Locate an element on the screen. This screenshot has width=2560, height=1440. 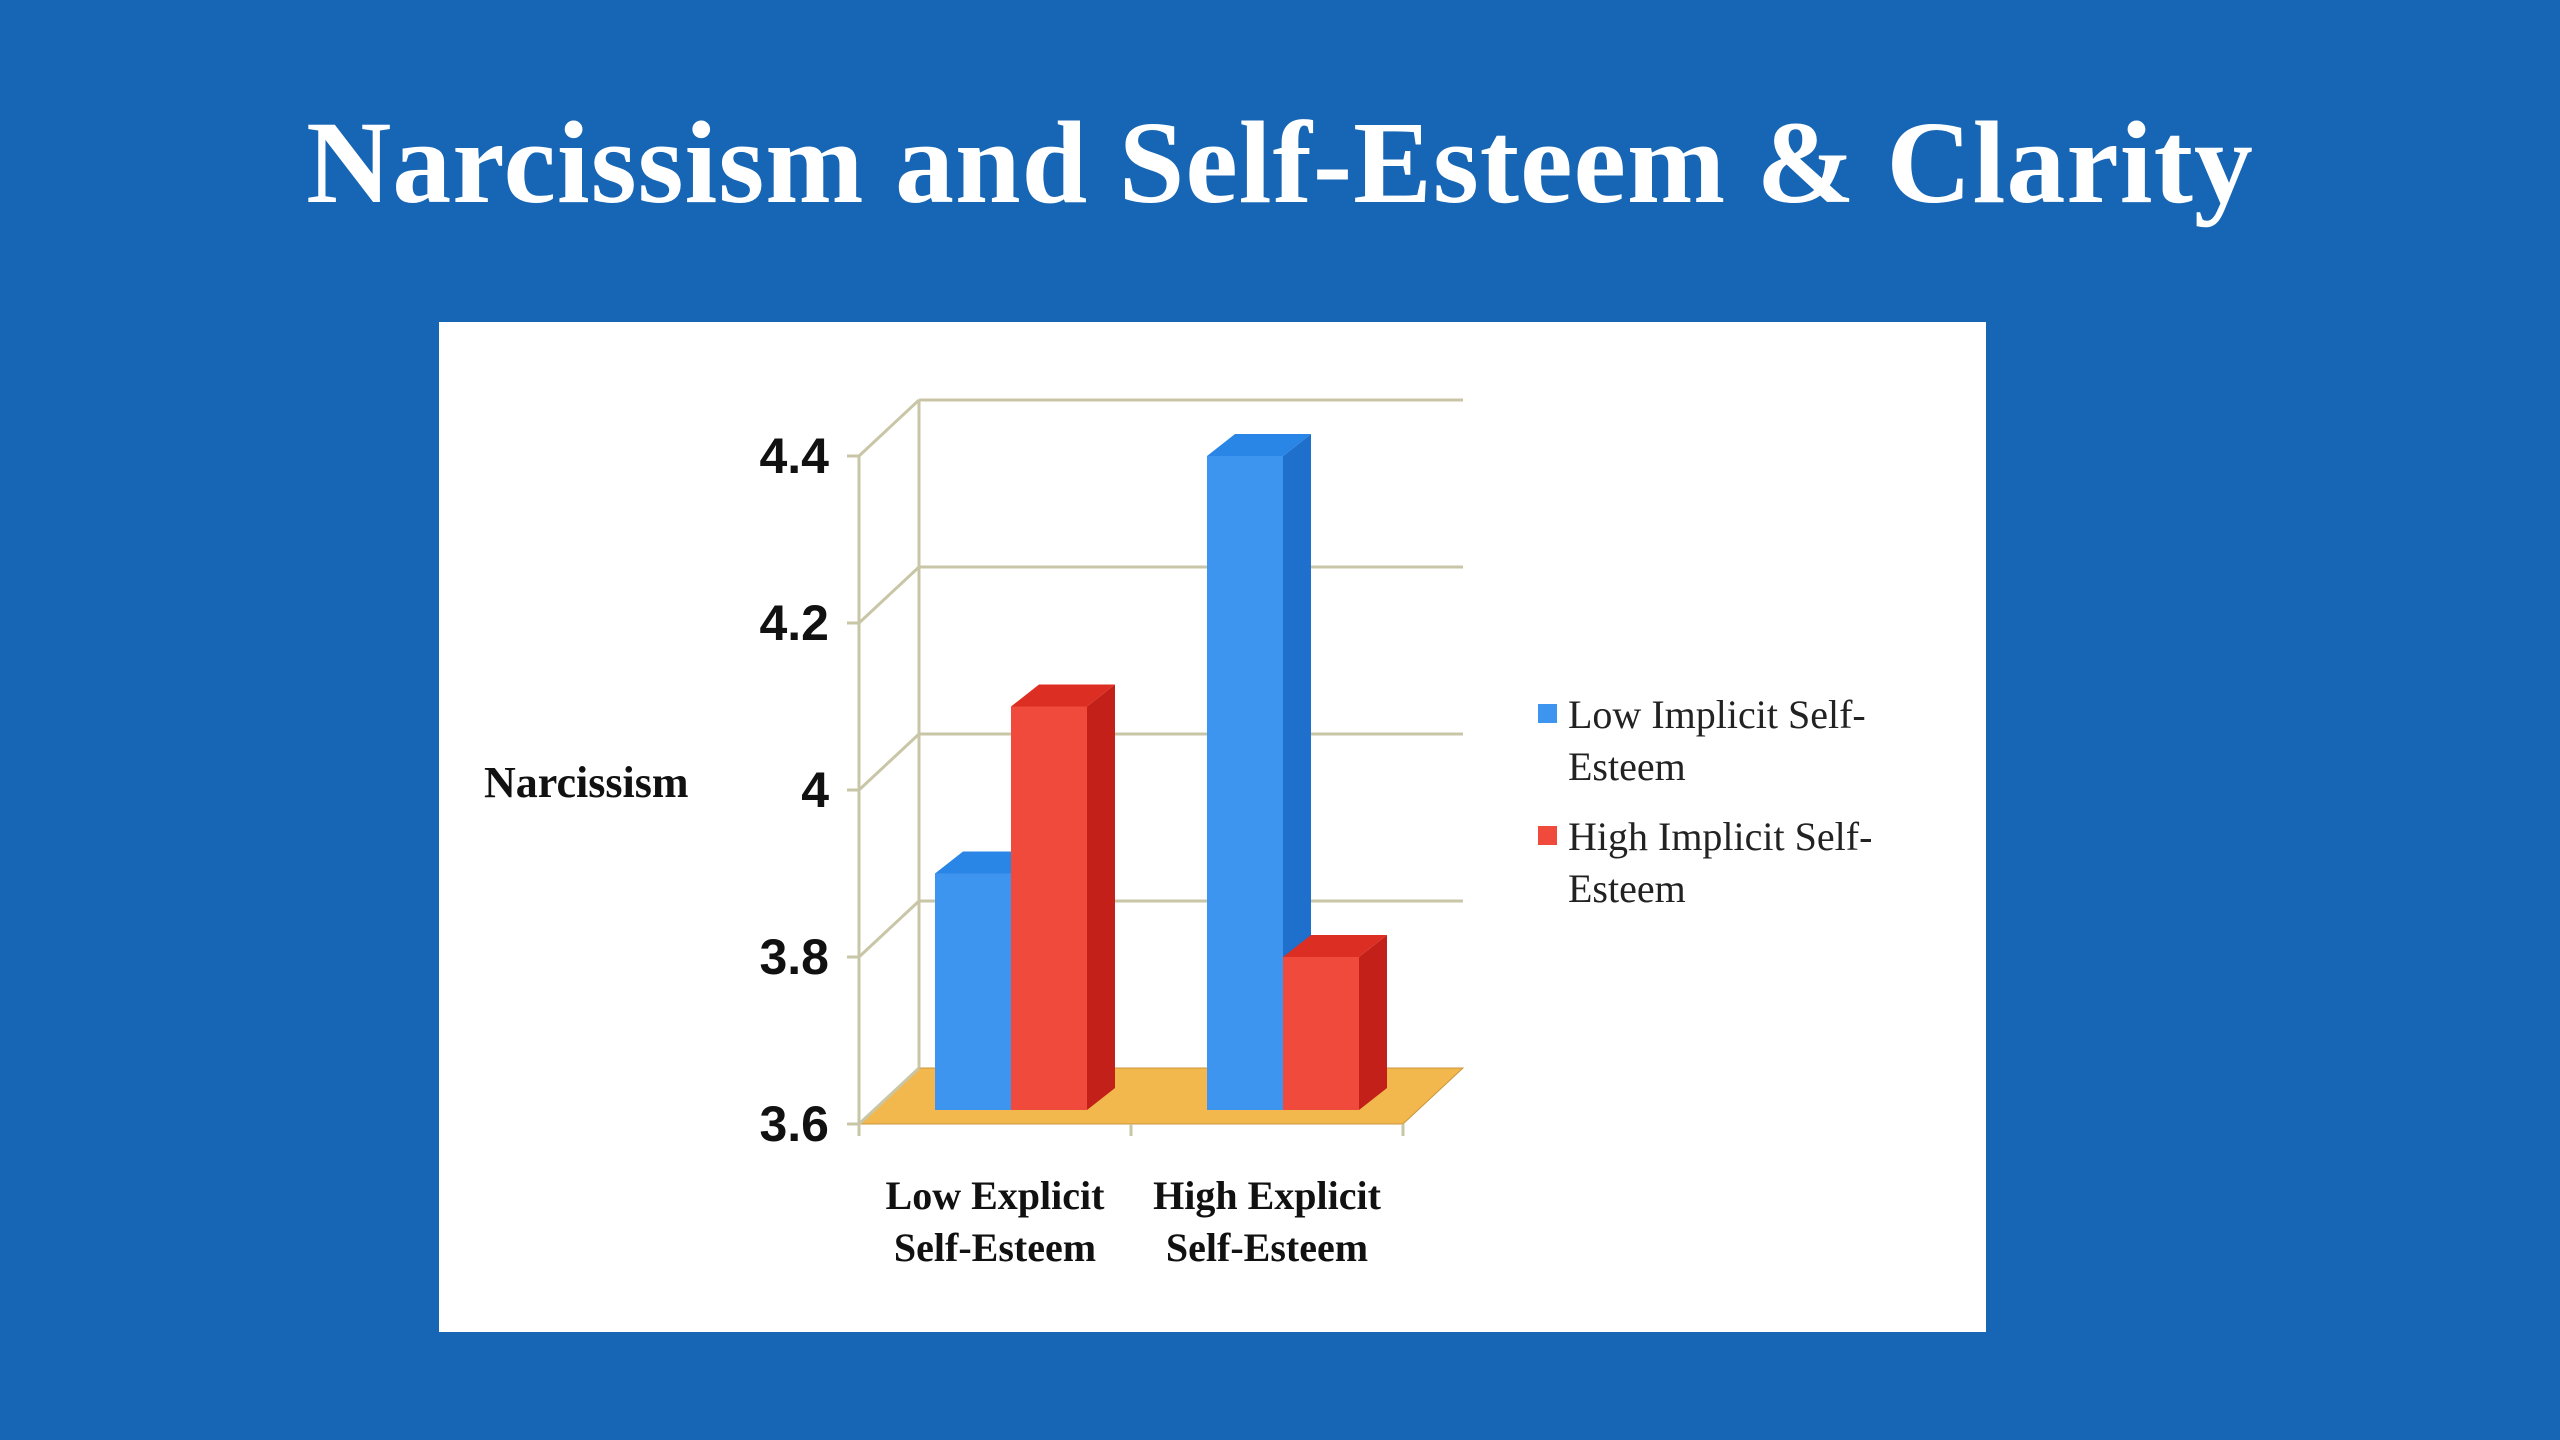
legend-label: Low Implicit Self- Esteem is located at coordinates (1717, 740).